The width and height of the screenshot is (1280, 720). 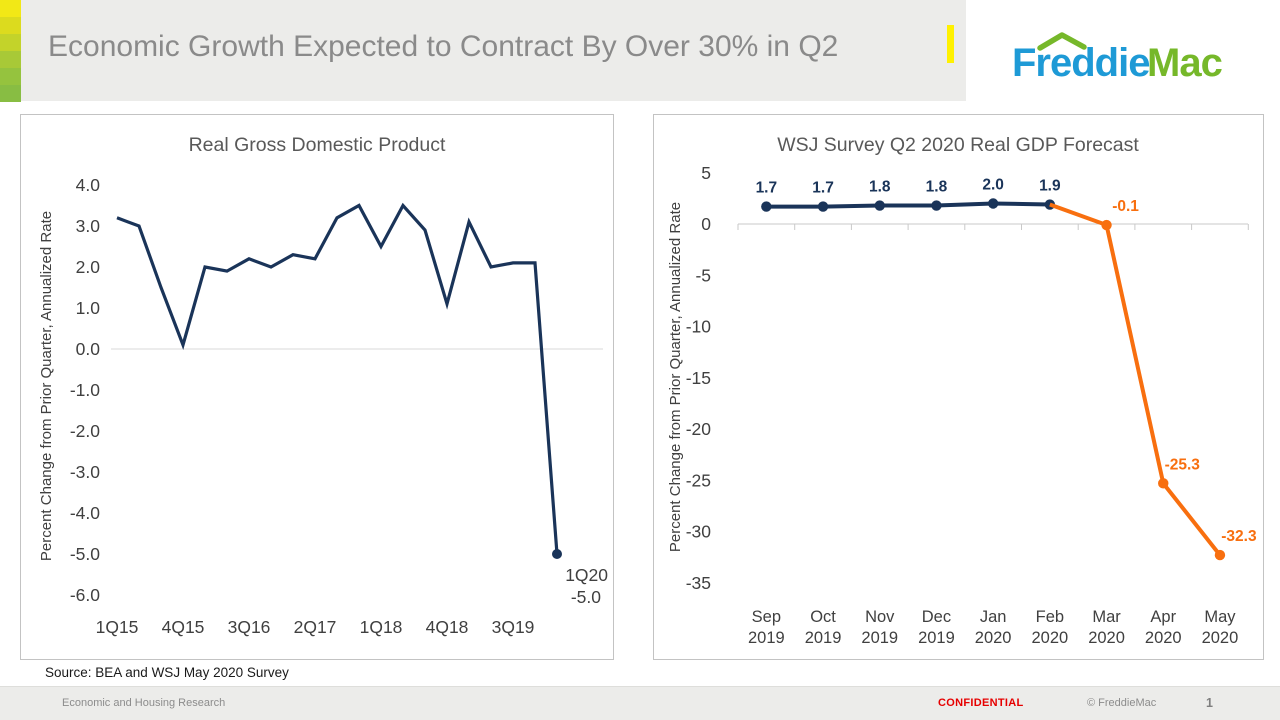 What do you see at coordinates (699, 532) in the screenshot?
I see `y-tick-label: -30` at bounding box center [699, 532].